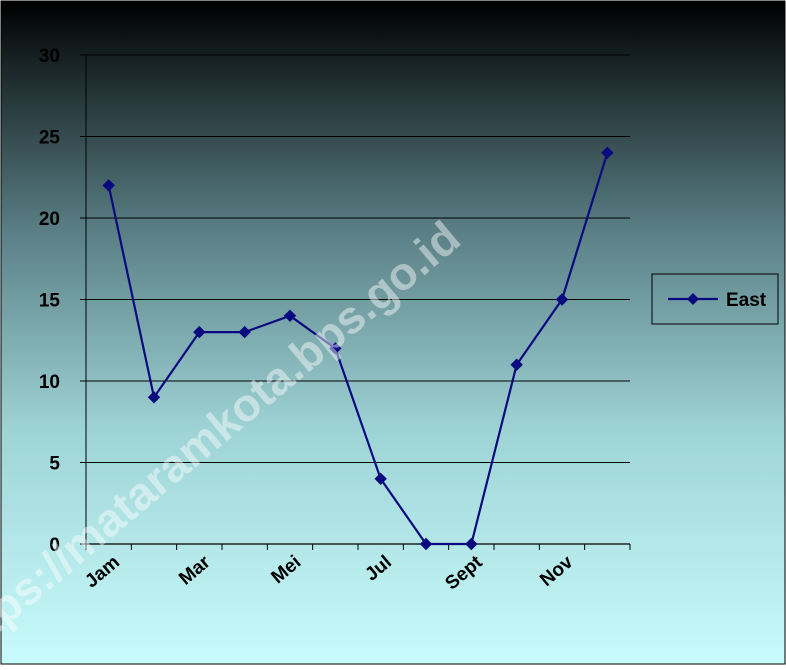  I want to click on data-point-jun, so click(335, 348).